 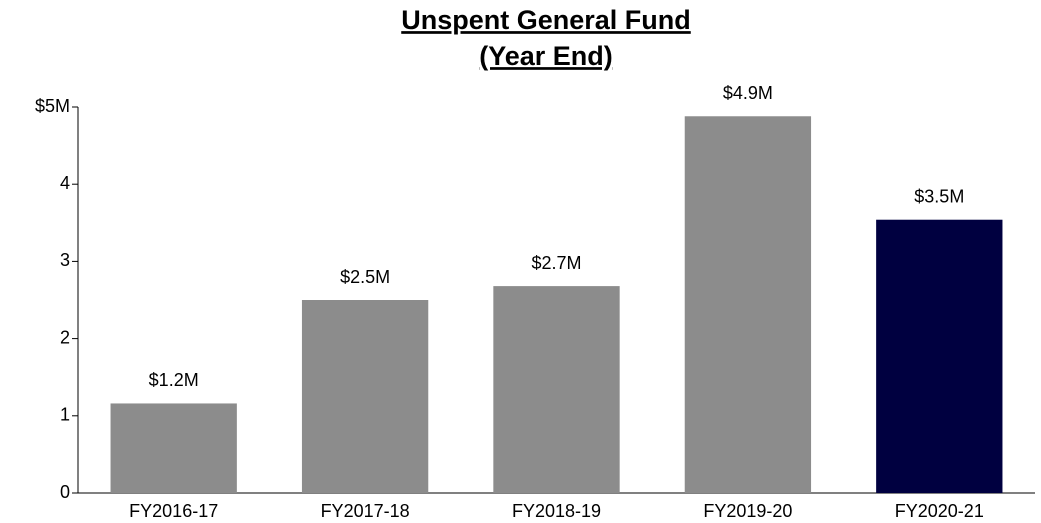 What do you see at coordinates (65, 337) in the screenshot?
I see `y-tick-label: 2` at bounding box center [65, 337].